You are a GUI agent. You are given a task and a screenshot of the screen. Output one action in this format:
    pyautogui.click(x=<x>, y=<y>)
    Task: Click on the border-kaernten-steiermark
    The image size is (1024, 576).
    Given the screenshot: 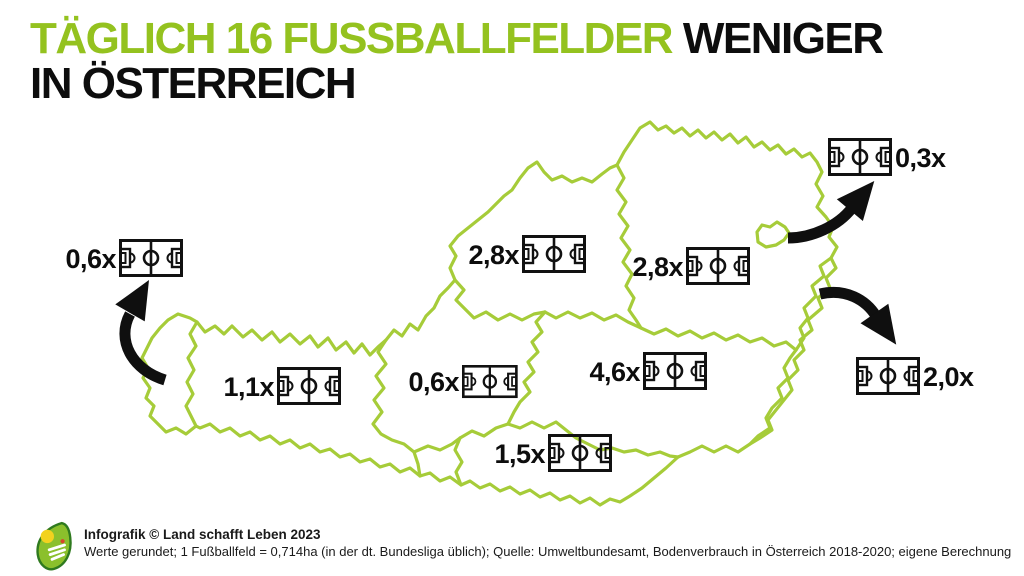 What is the action you would take?
    pyautogui.click(x=593, y=439)
    